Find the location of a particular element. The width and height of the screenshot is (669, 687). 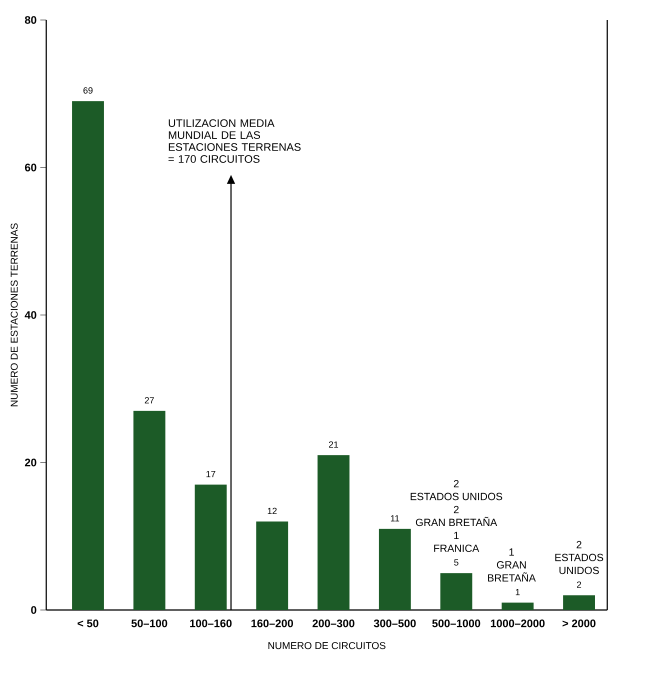

annotation: FRANICA is located at coordinates (457, 548).